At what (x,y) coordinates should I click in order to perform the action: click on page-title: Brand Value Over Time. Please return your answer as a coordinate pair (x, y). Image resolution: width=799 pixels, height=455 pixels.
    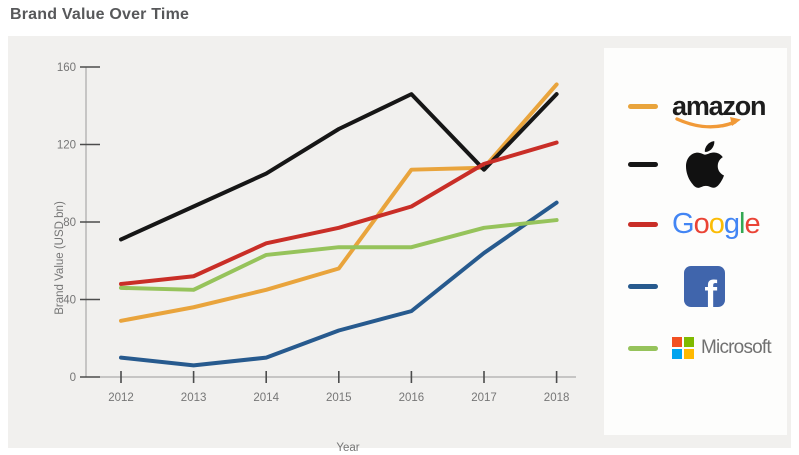
    Looking at the image, I should click on (100, 14).